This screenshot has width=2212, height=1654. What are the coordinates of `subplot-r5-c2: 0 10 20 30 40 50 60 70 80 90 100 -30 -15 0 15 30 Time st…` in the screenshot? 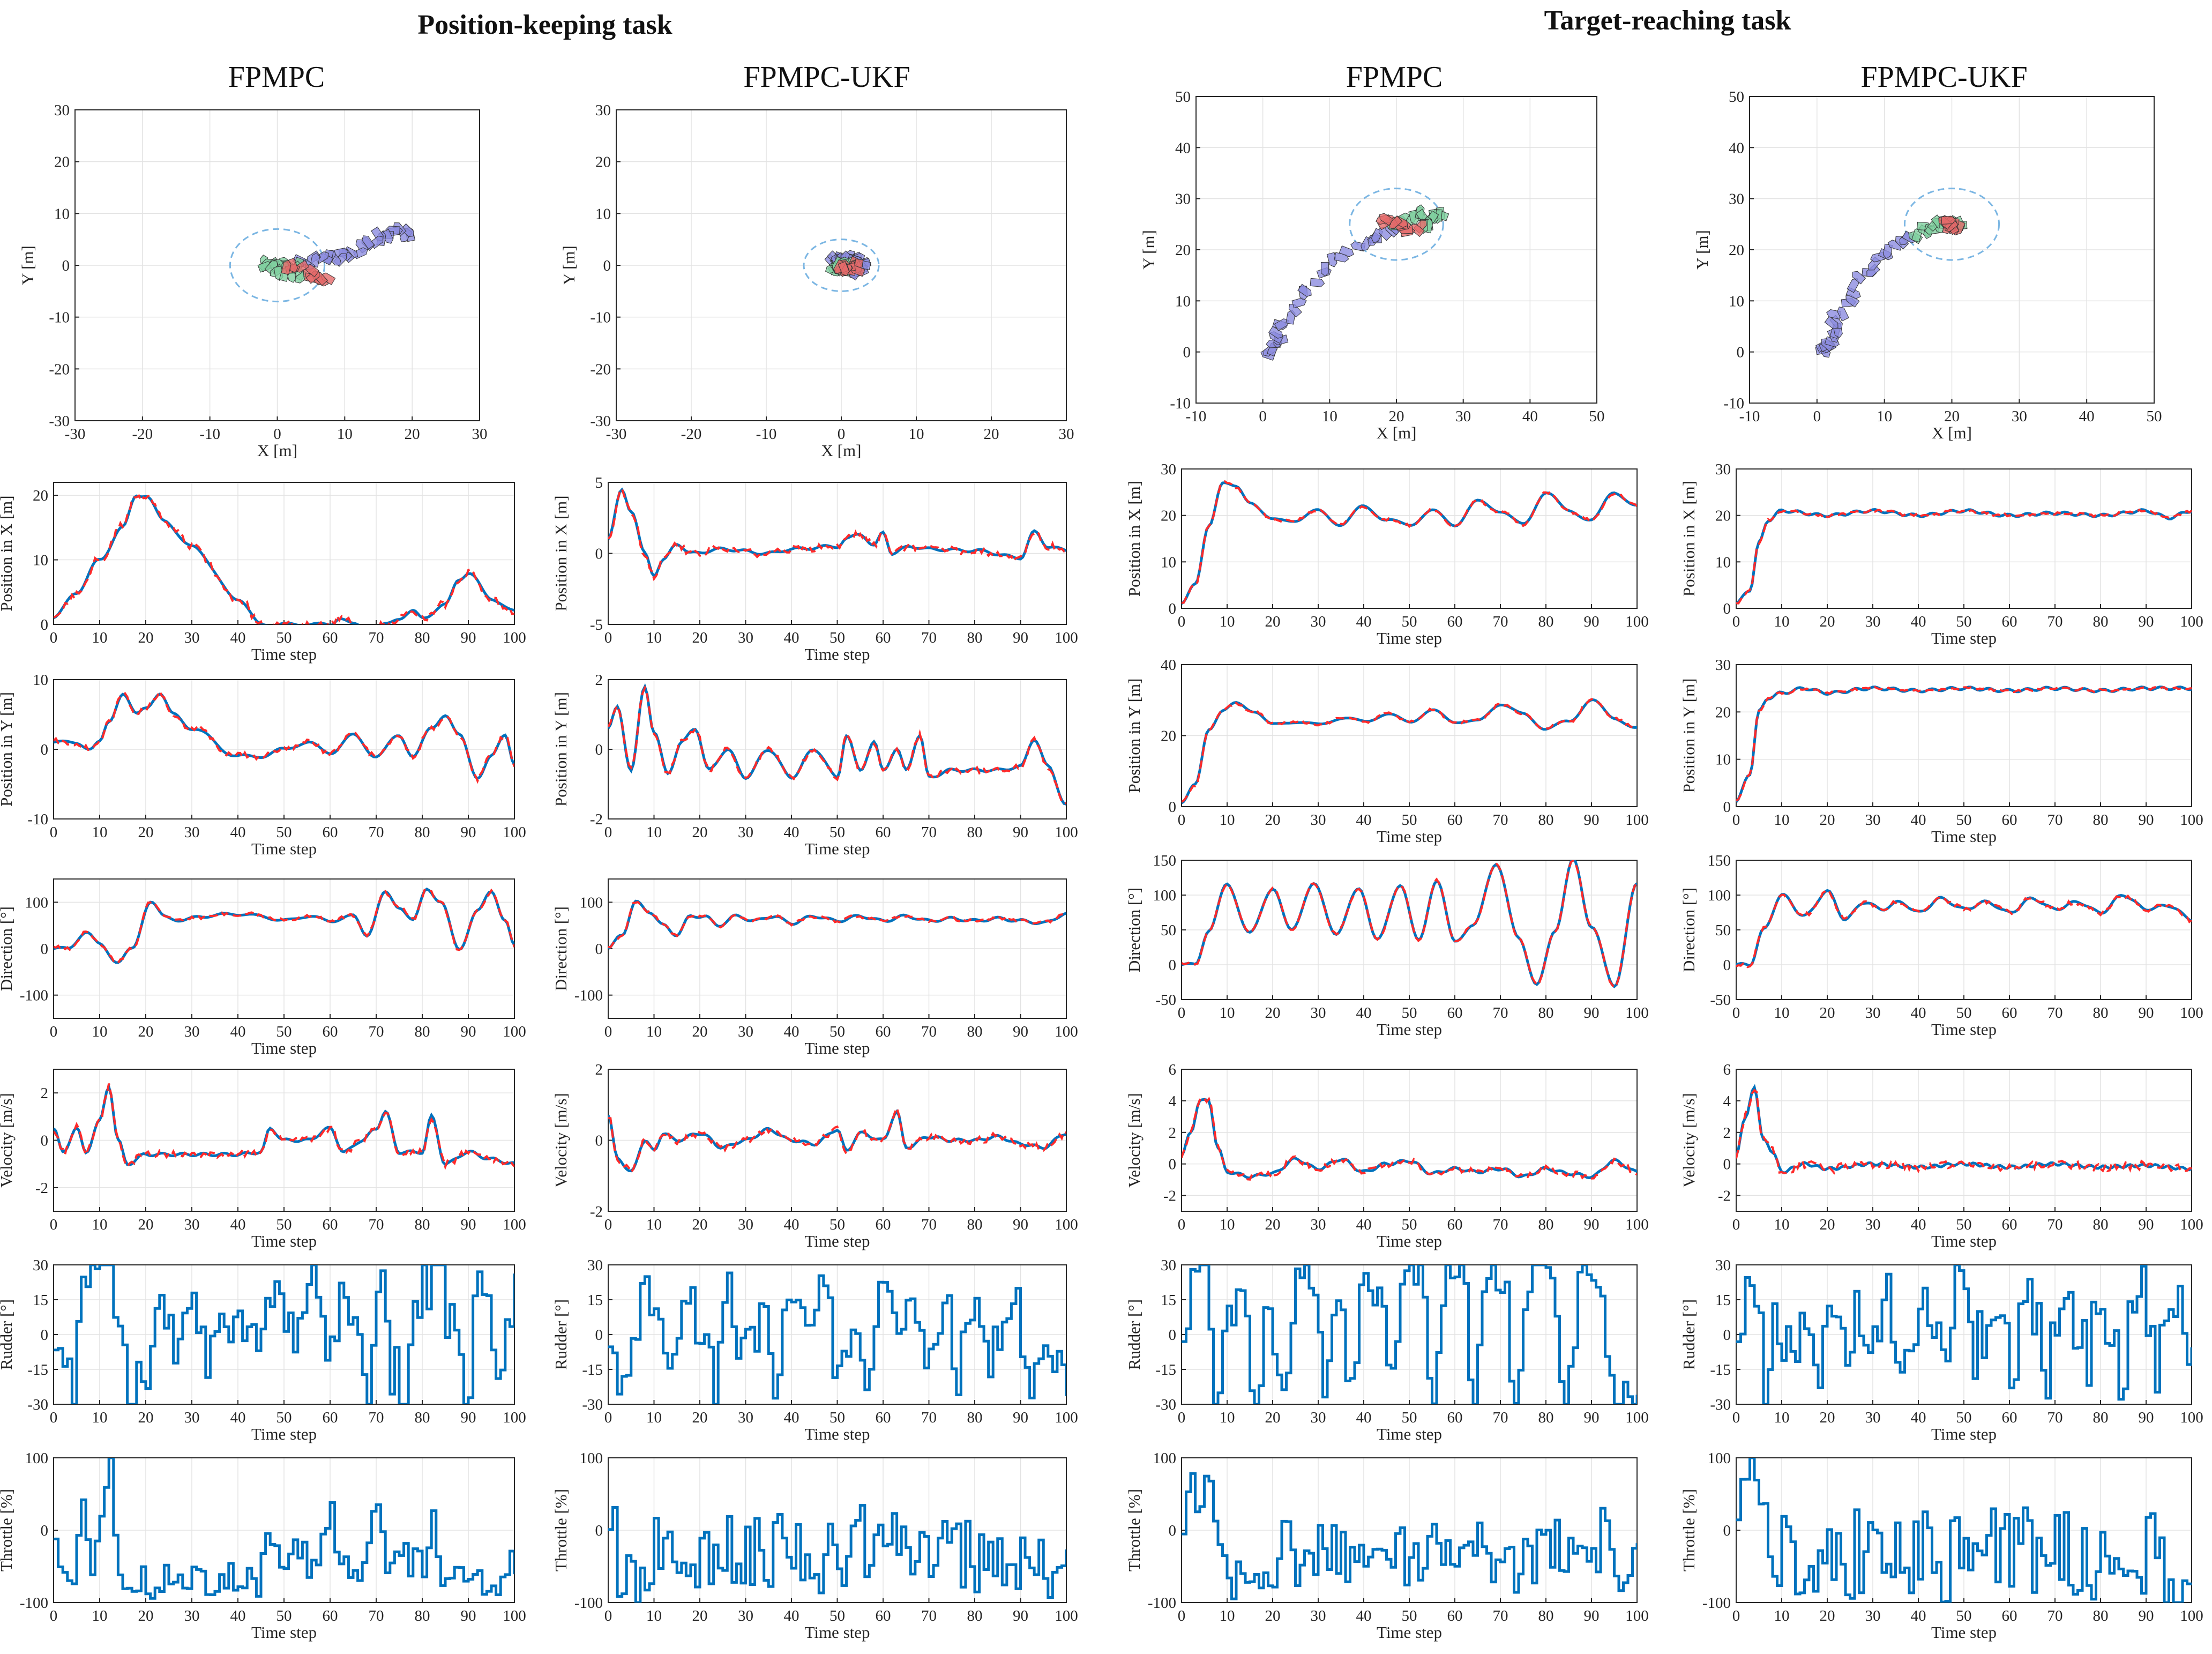 It's located at (1387, 1350).